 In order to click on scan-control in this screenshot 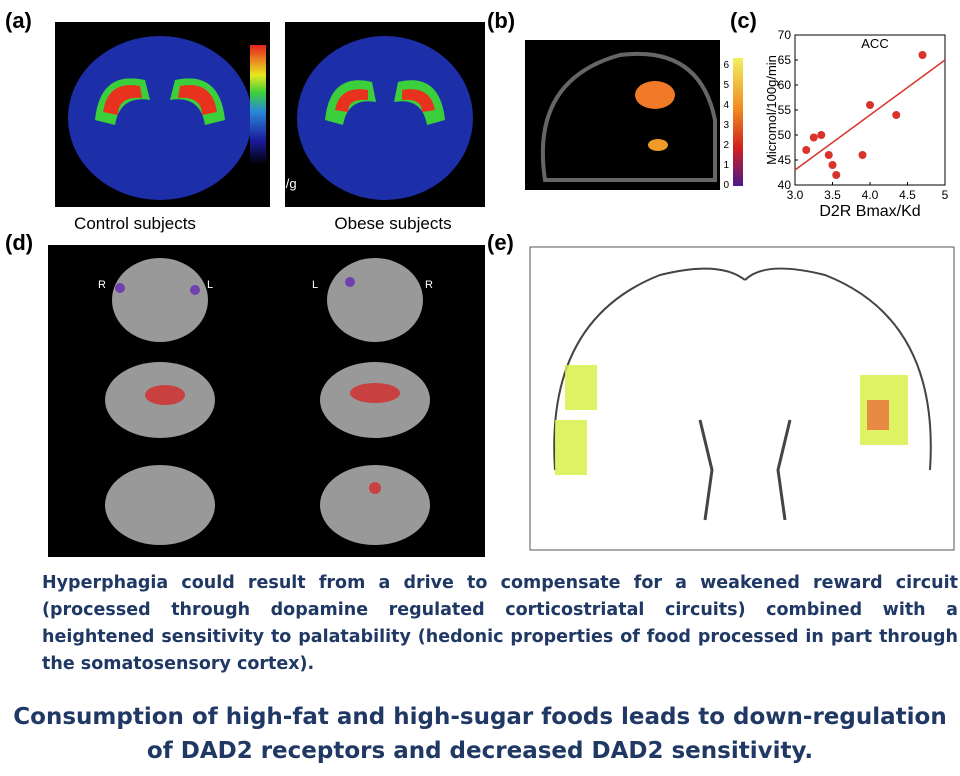, I will do `click(162, 114)`.